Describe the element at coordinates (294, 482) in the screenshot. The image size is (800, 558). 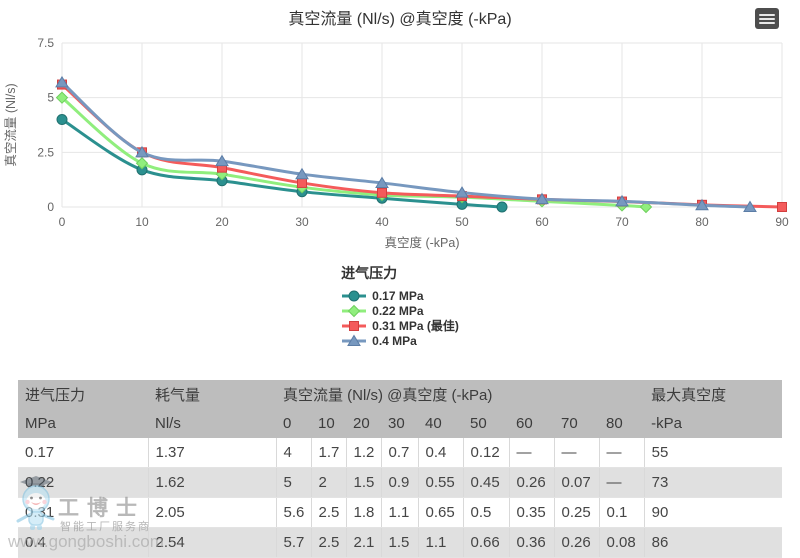
I see `table-cell: 5` at that location.